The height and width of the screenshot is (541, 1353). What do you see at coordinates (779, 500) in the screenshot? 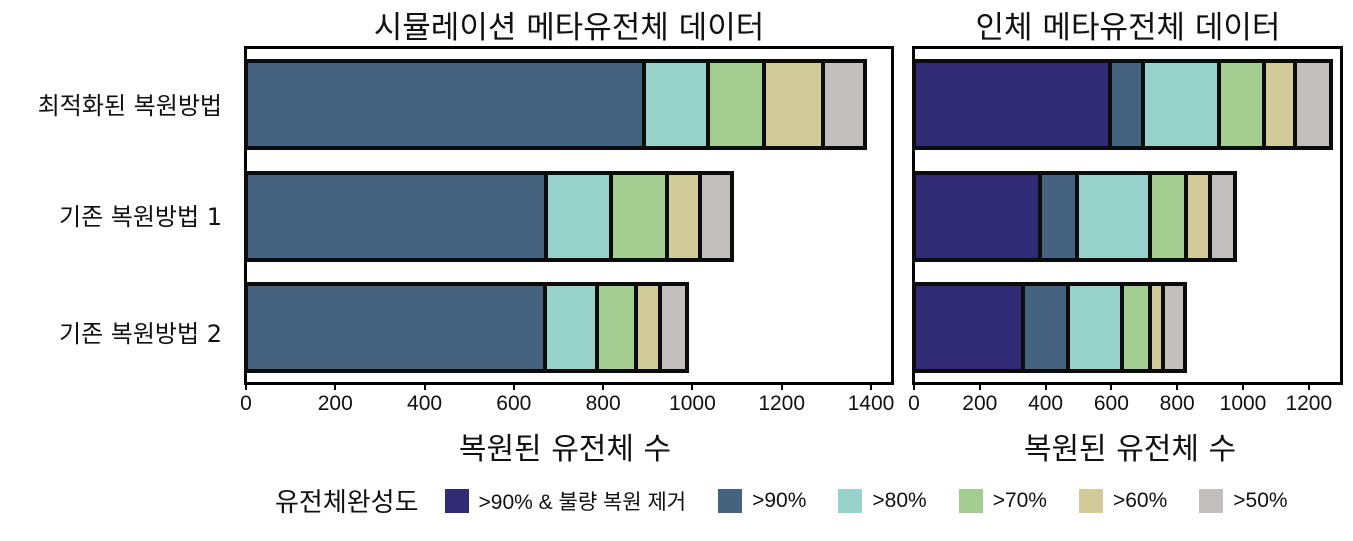
I see `legend-label: >90%` at bounding box center [779, 500].